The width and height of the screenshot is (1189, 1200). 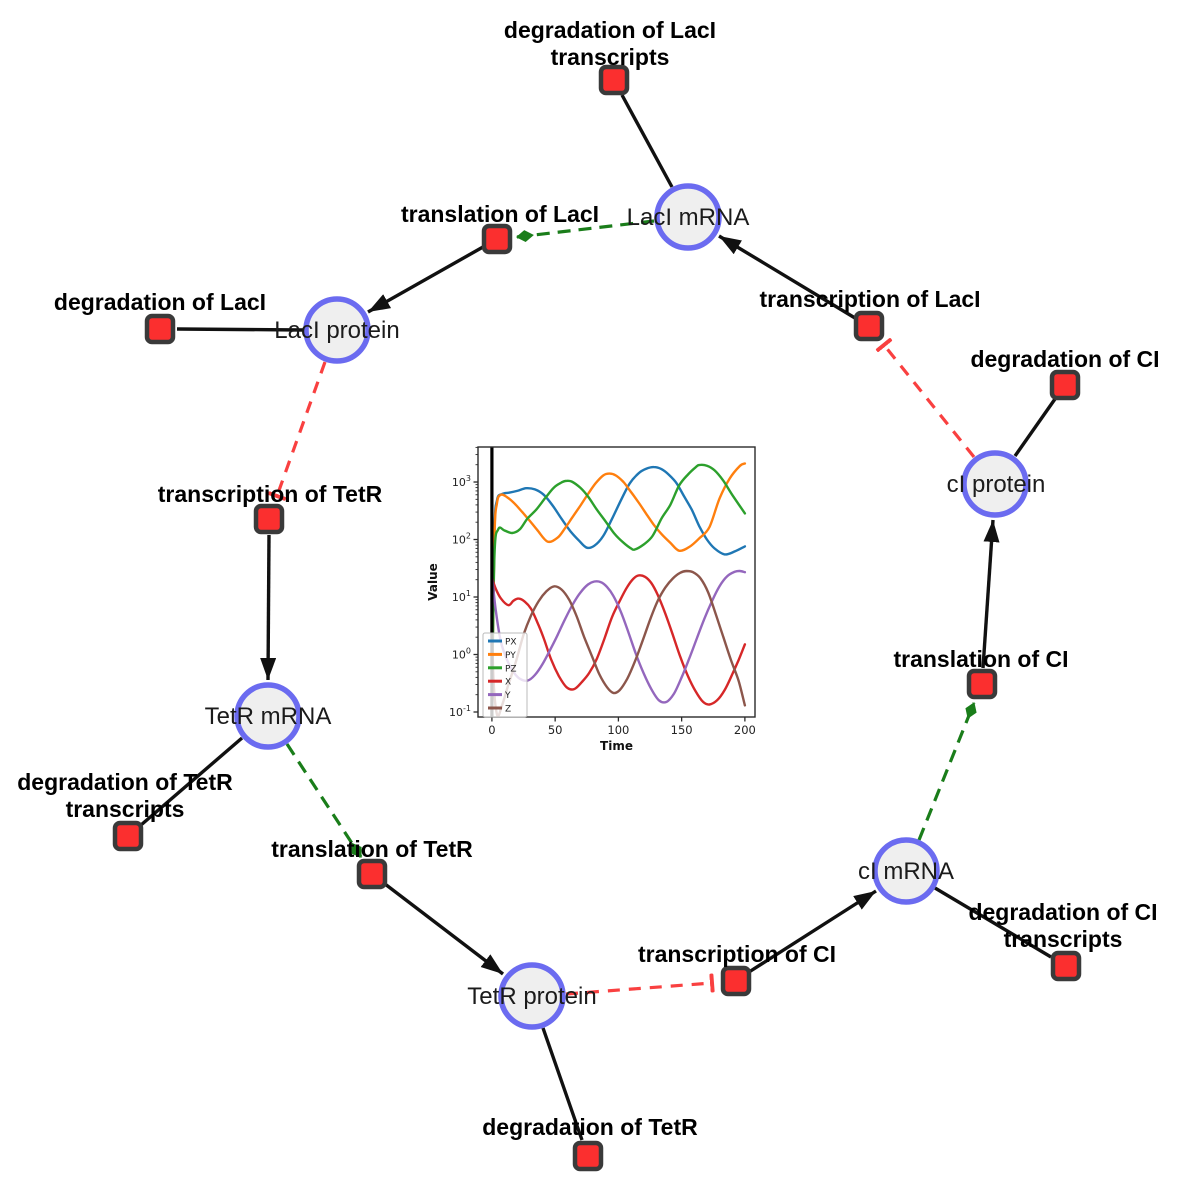 I want to click on x-tick-label: 200, so click(x=745, y=730).